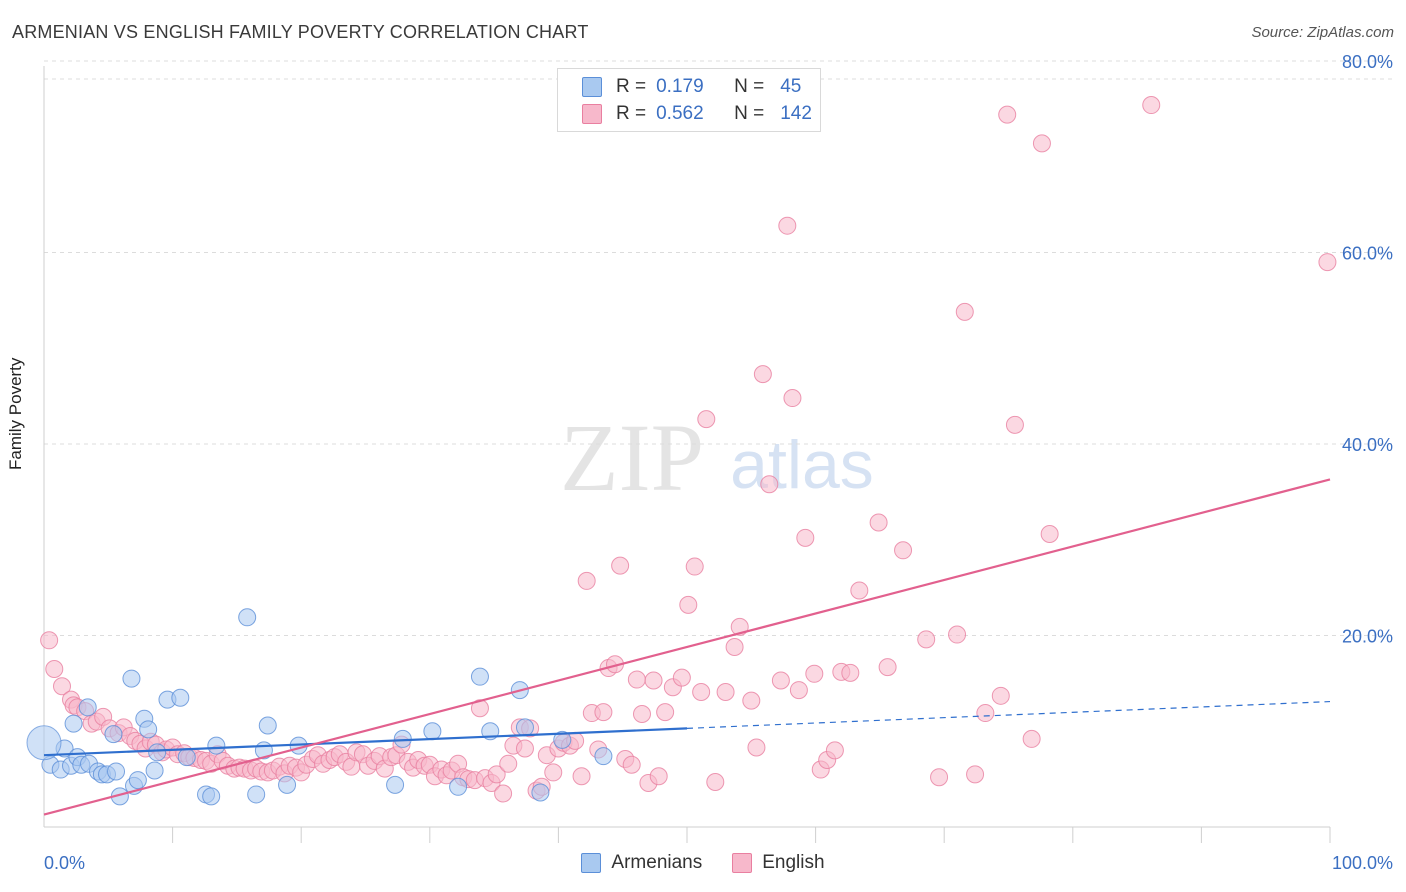 This screenshot has width=1406, height=892. I want to click on armenians-n-label: N =, so click(749, 86).